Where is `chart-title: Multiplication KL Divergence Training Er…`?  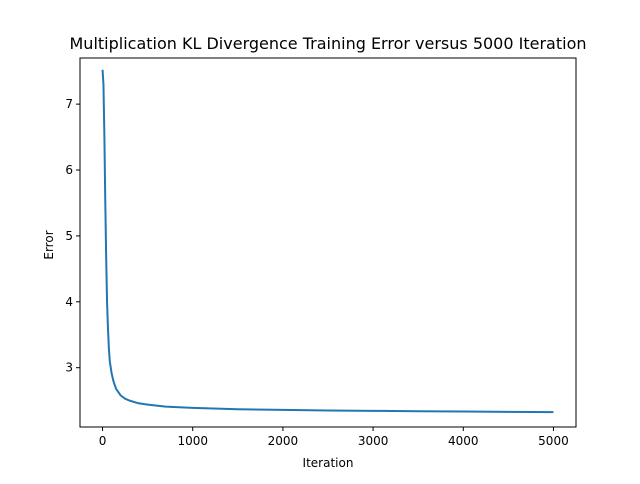
chart-title: Multiplication KL Divergence Training Er… is located at coordinates (328, 43).